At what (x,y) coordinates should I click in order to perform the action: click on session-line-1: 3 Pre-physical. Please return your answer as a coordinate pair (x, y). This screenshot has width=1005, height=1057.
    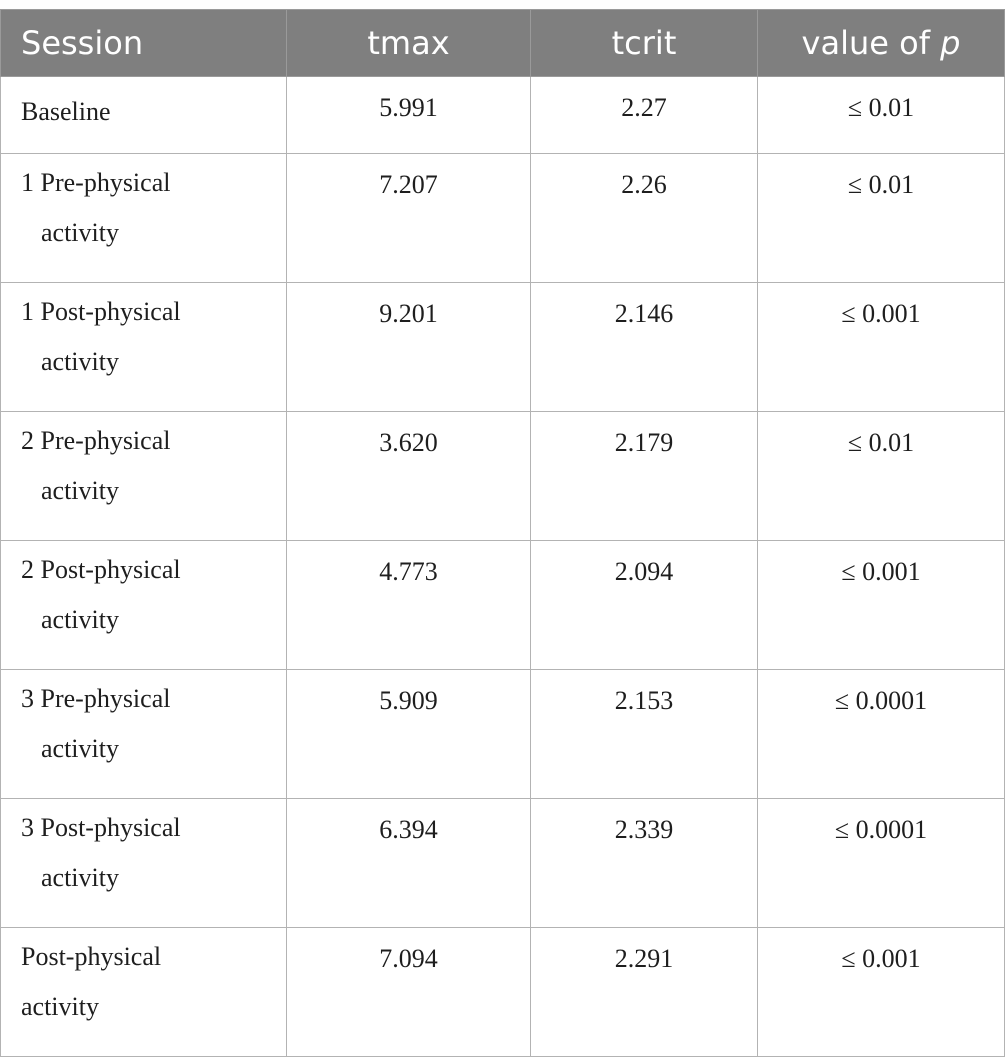
    Looking at the image, I should click on (96, 698).